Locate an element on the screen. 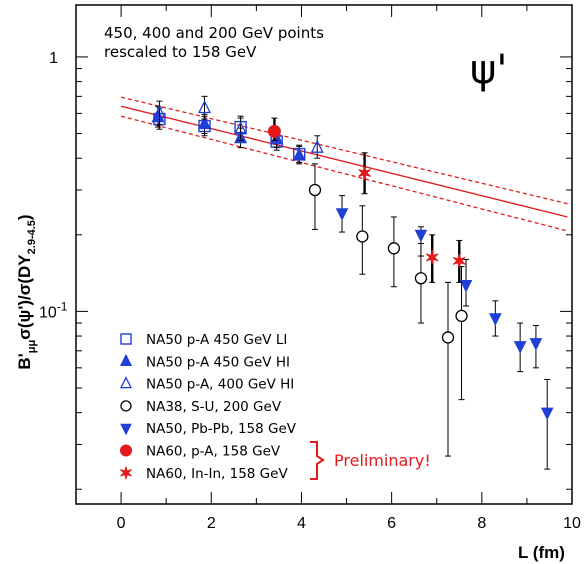  legend-label: NA50 p-A 450 GeV HI is located at coordinates (218, 362).